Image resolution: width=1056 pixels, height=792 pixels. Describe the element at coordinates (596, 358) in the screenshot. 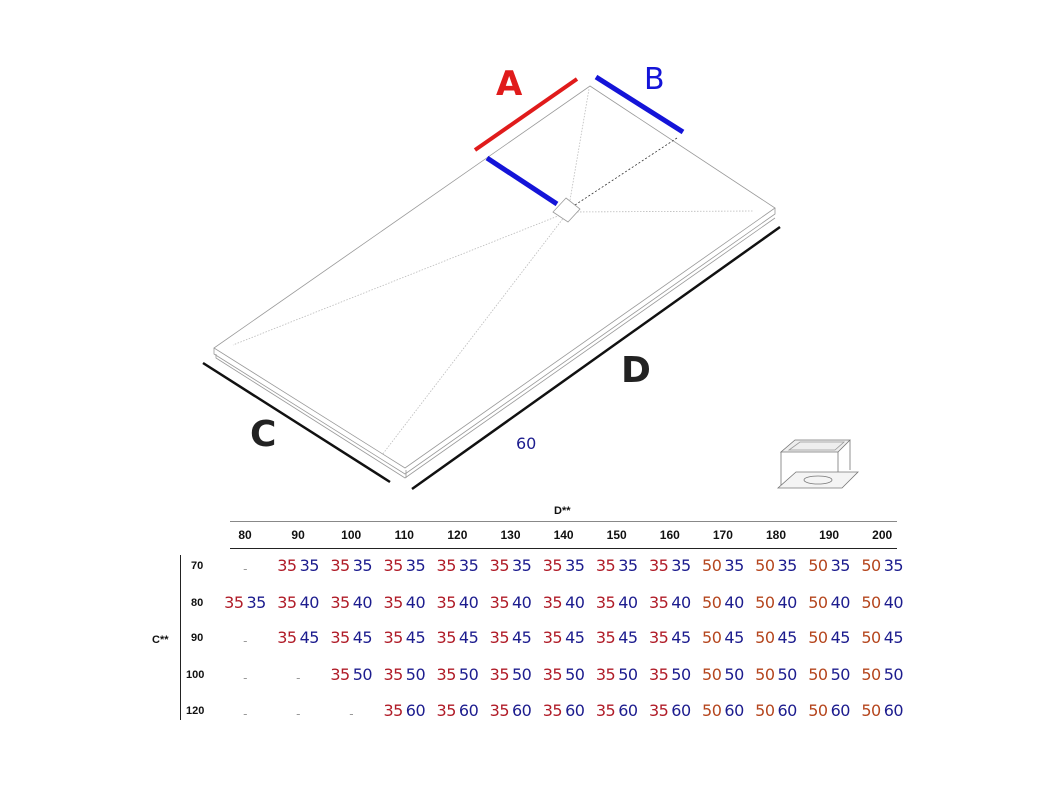

I see `dimension-d-line` at that location.